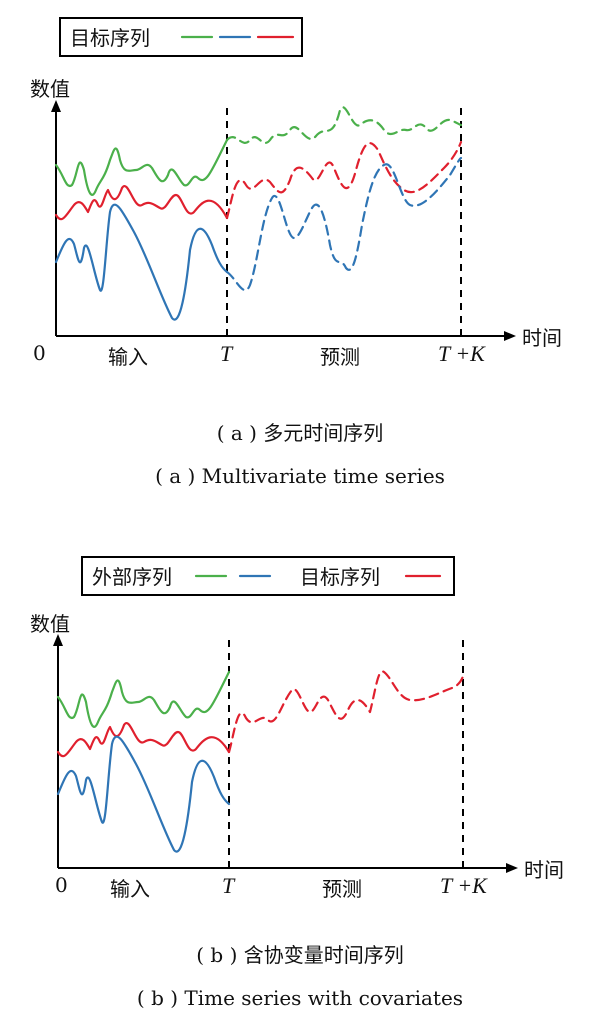  I want to click on green-series-input-b, so click(143, 699).